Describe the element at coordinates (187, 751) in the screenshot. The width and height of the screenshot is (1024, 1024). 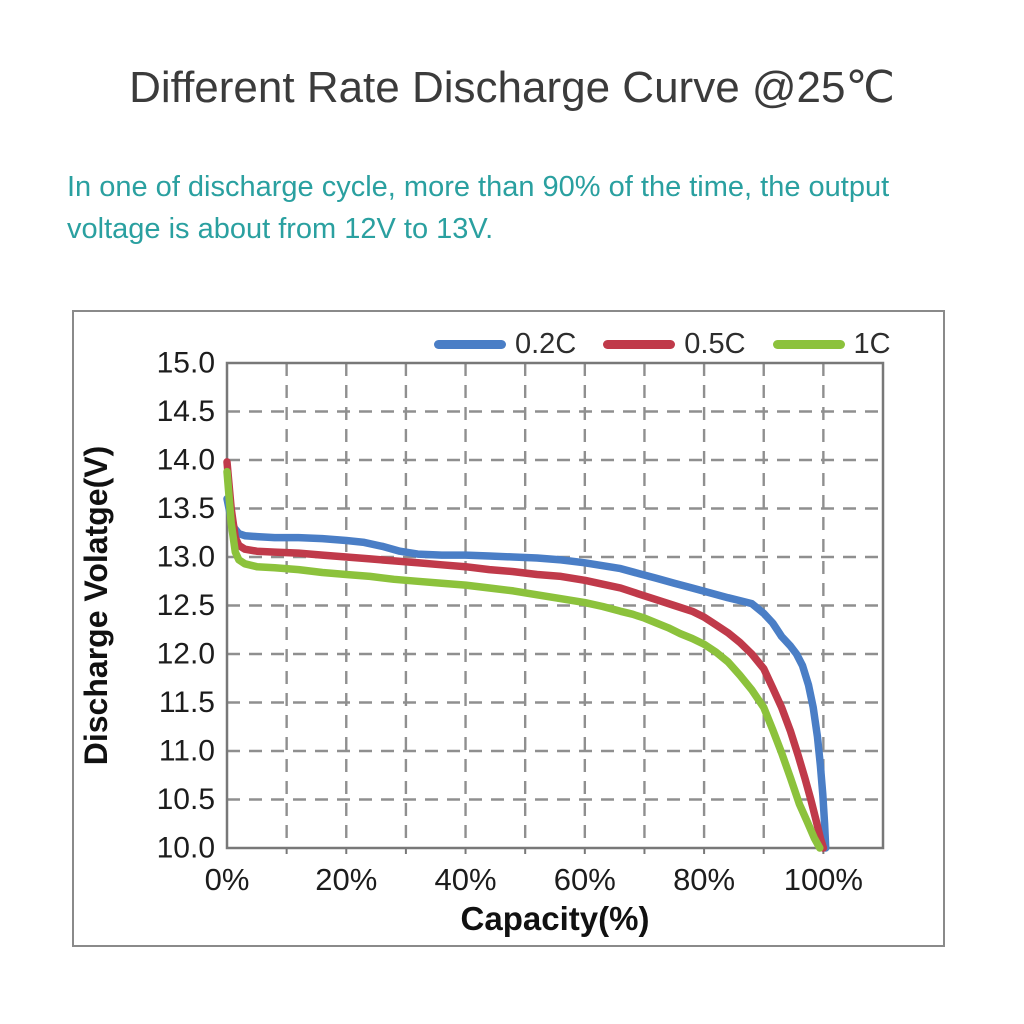
I see `y-tick-label: 11.0` at that location.